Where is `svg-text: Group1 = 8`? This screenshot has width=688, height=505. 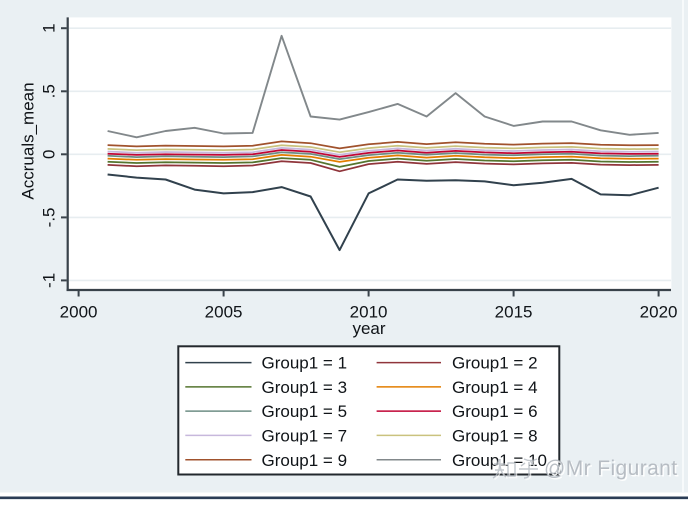 svg-text: Group1 = 8 is located at coordinates (495, 436).